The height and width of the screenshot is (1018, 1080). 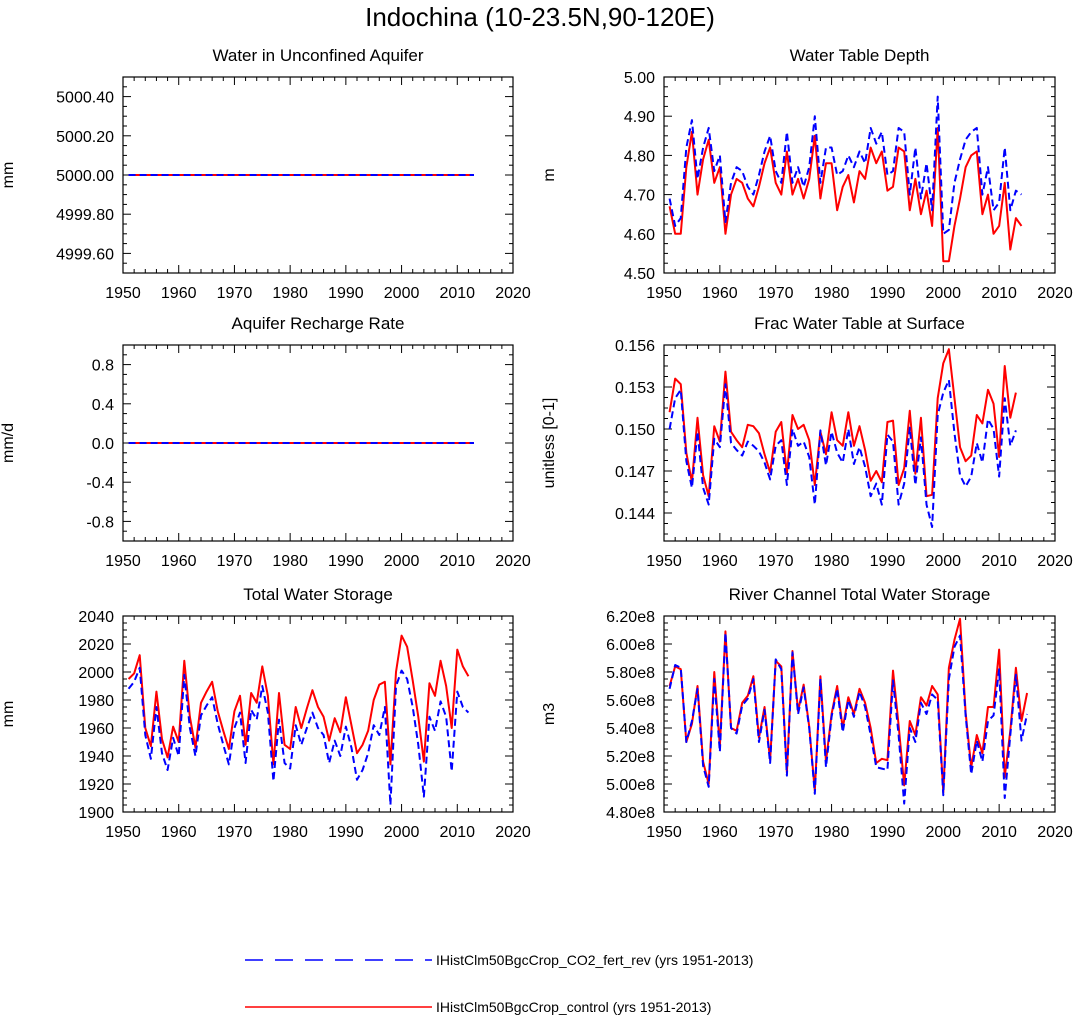 What do you see at coordinates (630, 813) in the screenshot?
I see `y-tick-label: 4.80e8` at bounding box center [630, 813].